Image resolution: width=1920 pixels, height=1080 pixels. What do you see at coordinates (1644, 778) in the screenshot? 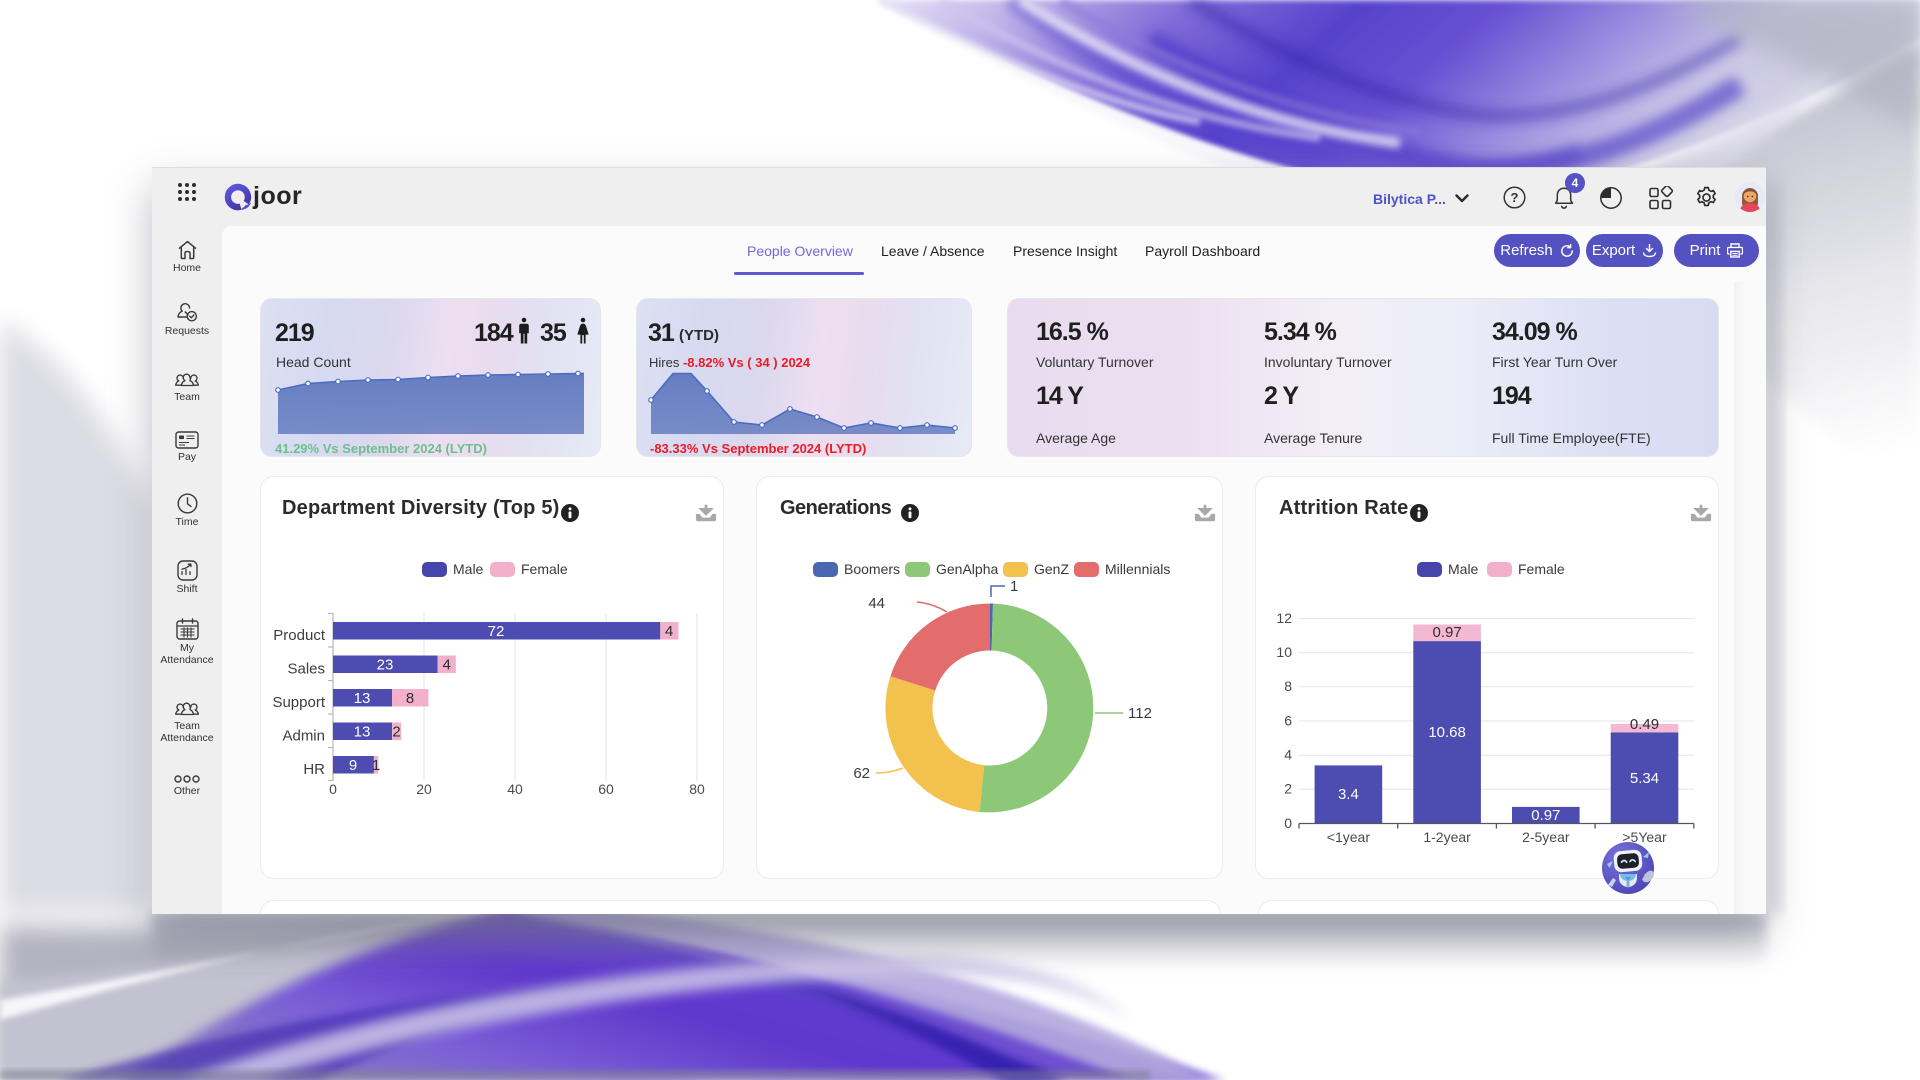
I see `svg-text: 5.34` at bounding box center [1644, 778].